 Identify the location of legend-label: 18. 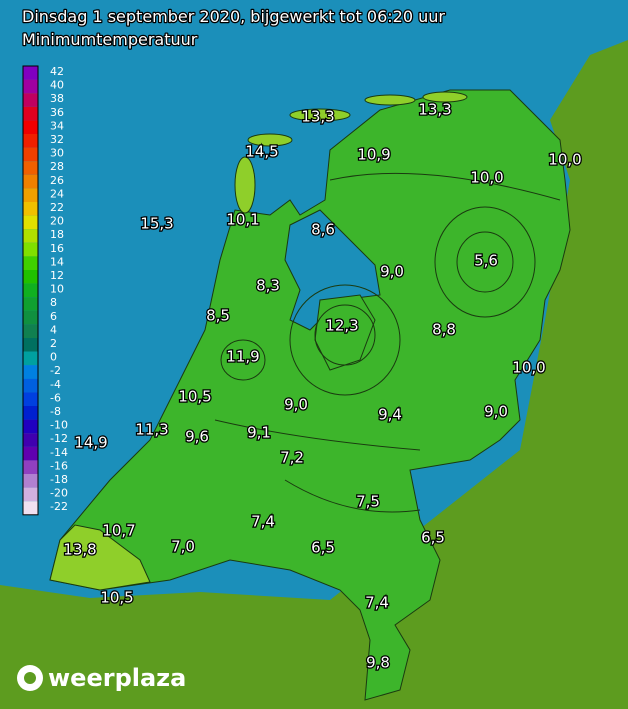
(57, 234).